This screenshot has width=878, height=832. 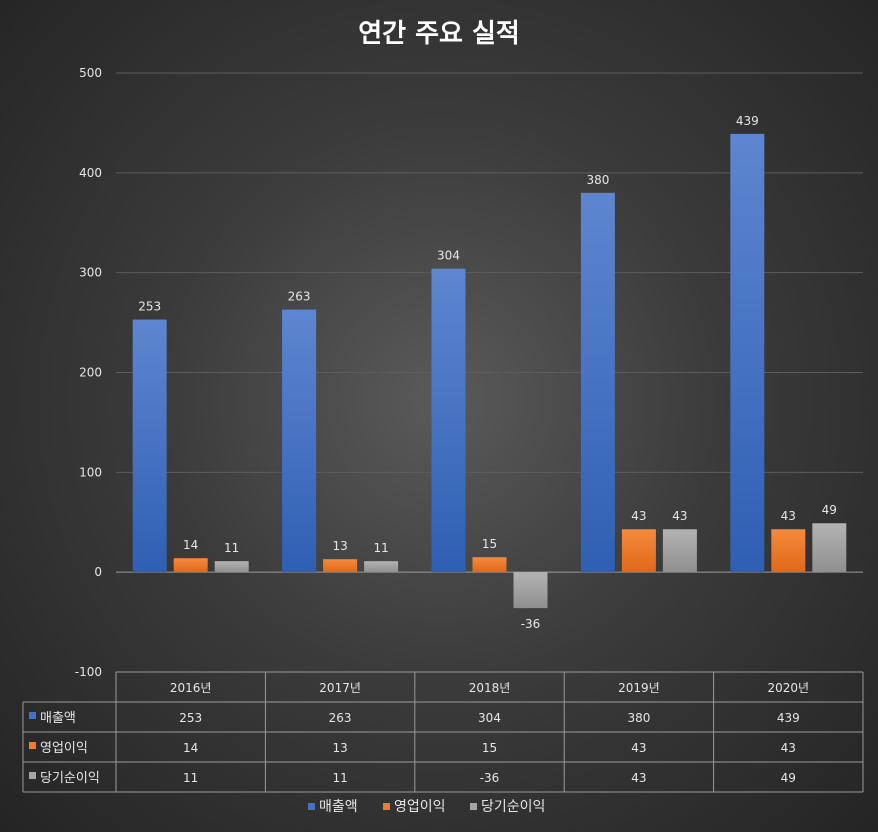 What do you see at coordinates (339, 546) in the screenshot?
I see `data-label: 13` at bounding box center [339, 546].